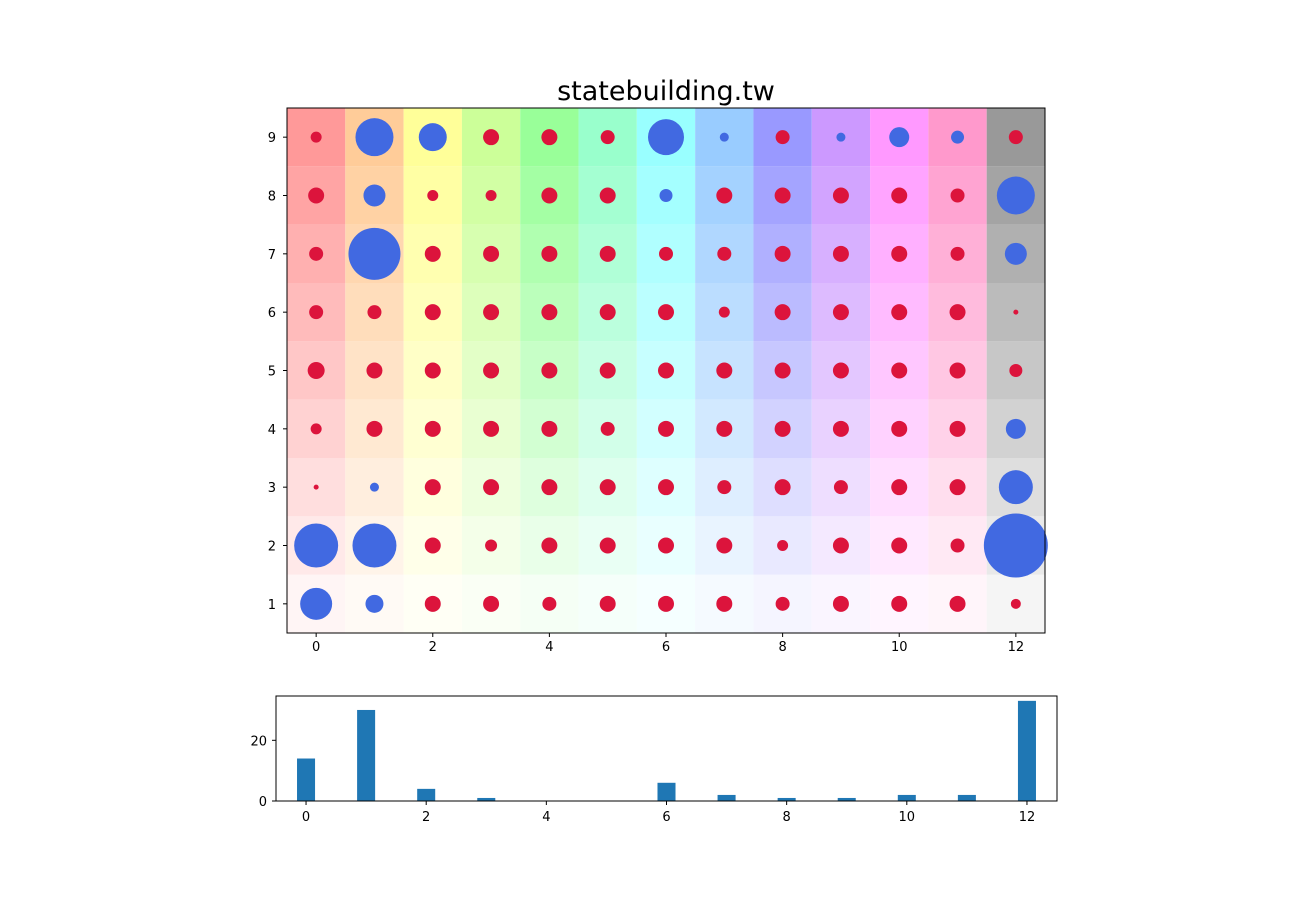 The image size is (1300, 904). What do you see at coordinates (666, 647) in the screenshot?
I see `x-tick-label: 6` at bounding box center [666, 647].